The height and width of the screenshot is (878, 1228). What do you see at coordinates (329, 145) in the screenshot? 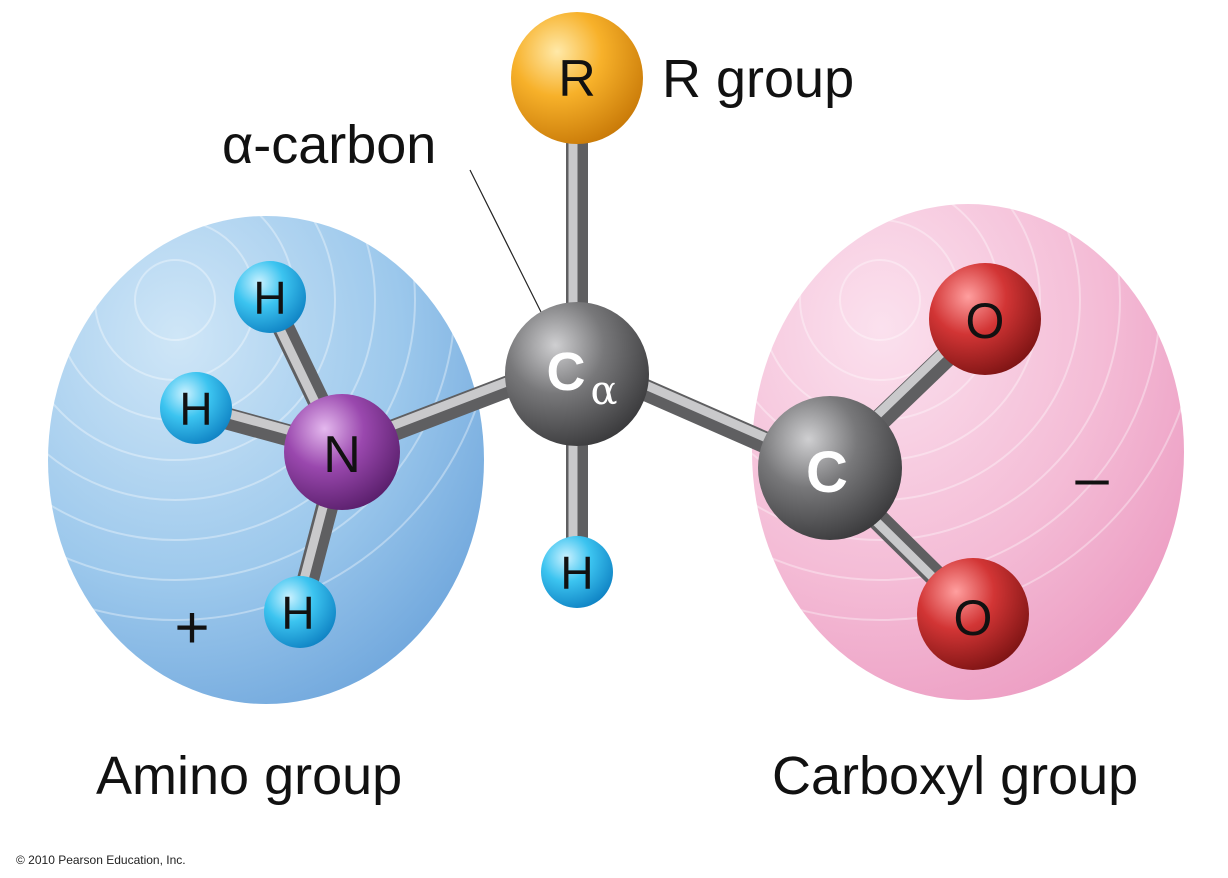
I see `alpha-carbon-label: α-carbon` at bounding box center [329, 145].